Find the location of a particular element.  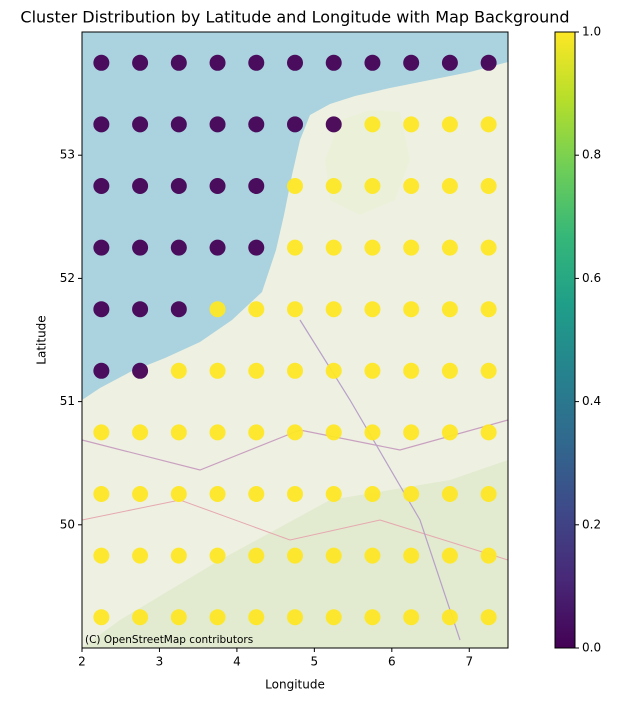

colorbar-tick-label: 0.8 is located at coordinates (591, 155).